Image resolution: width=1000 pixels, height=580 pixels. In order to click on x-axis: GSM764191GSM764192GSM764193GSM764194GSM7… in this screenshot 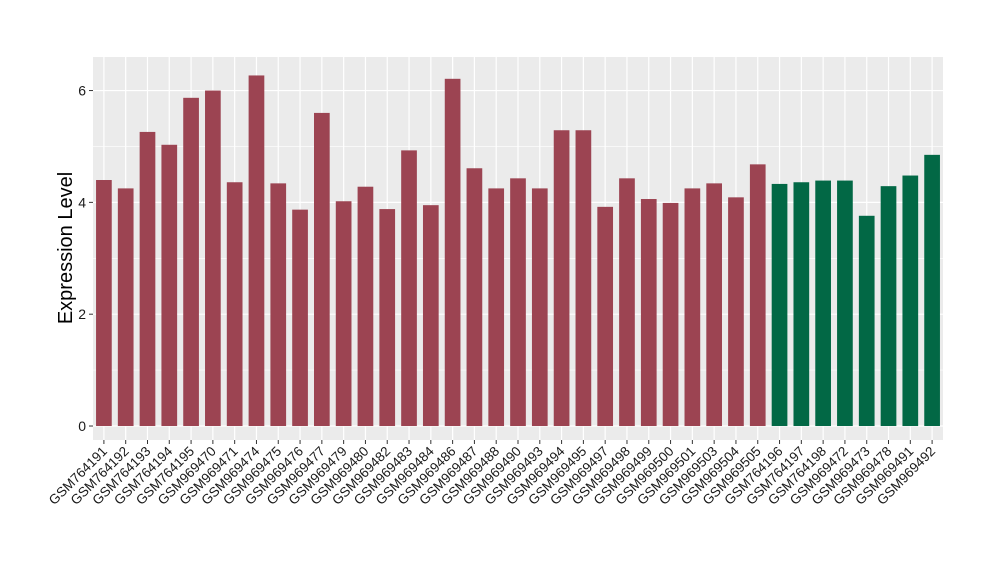, I will do `click(492, 474)`.